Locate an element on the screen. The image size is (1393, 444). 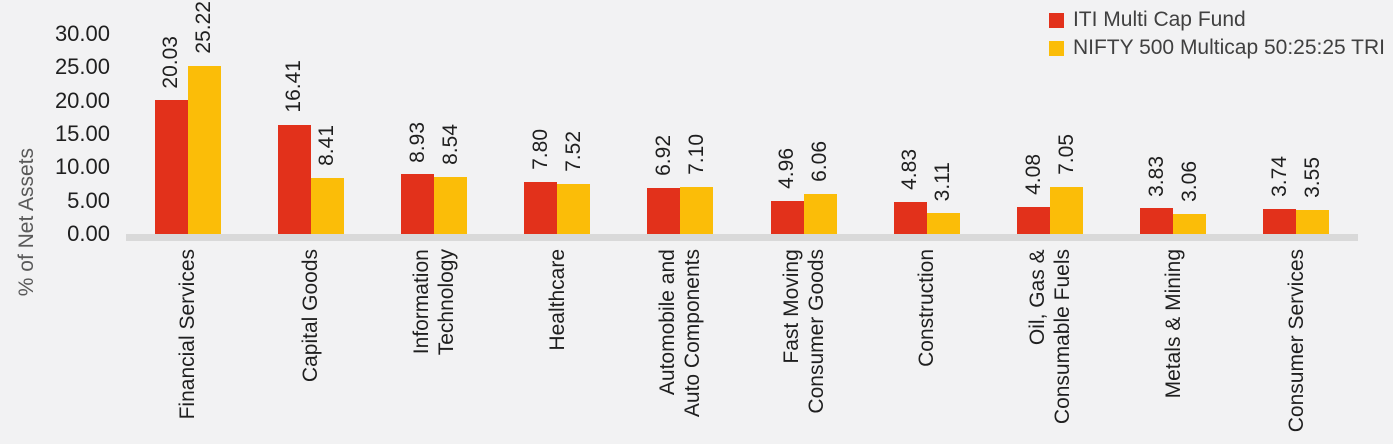
legend-item-fund: ITI Multi Cap Fund is located at coordinates (1147, 20).